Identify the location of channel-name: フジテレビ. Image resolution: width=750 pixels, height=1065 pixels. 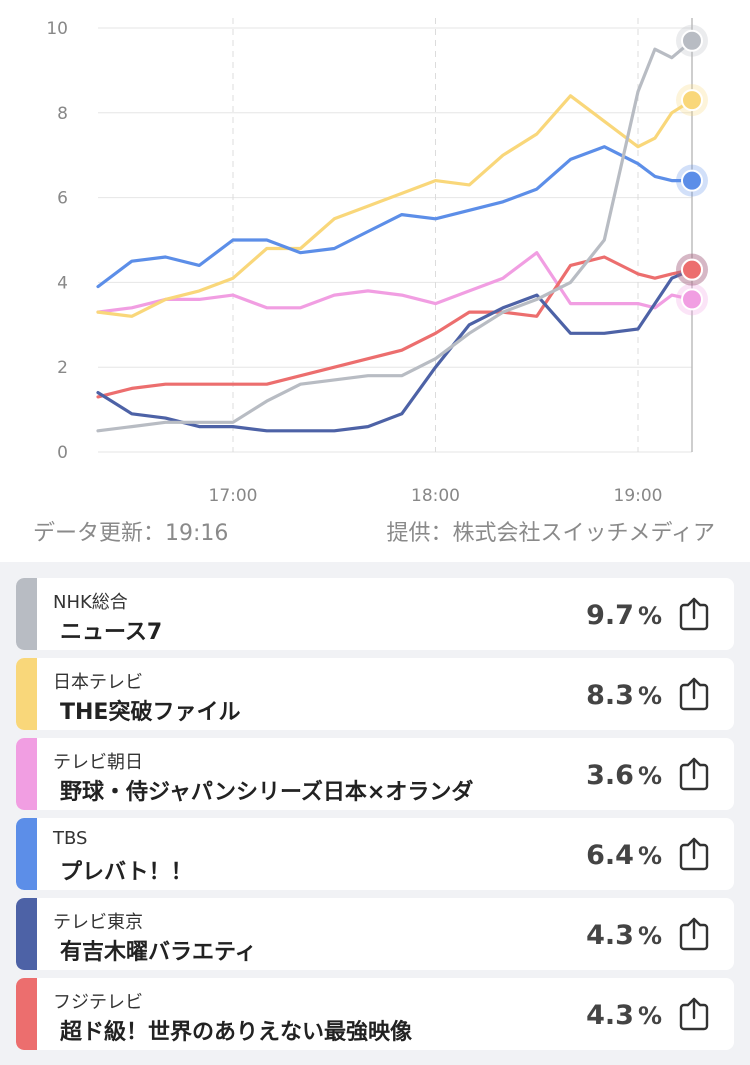
(98, 1002).